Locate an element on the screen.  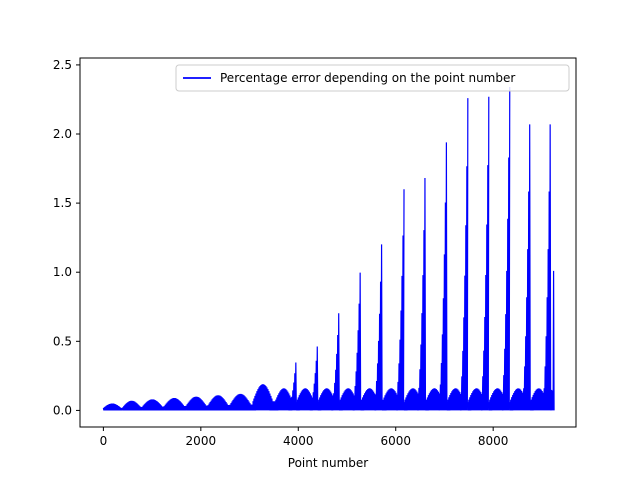
y-tick-label: 0.0 is located at coordinates (62, 410).